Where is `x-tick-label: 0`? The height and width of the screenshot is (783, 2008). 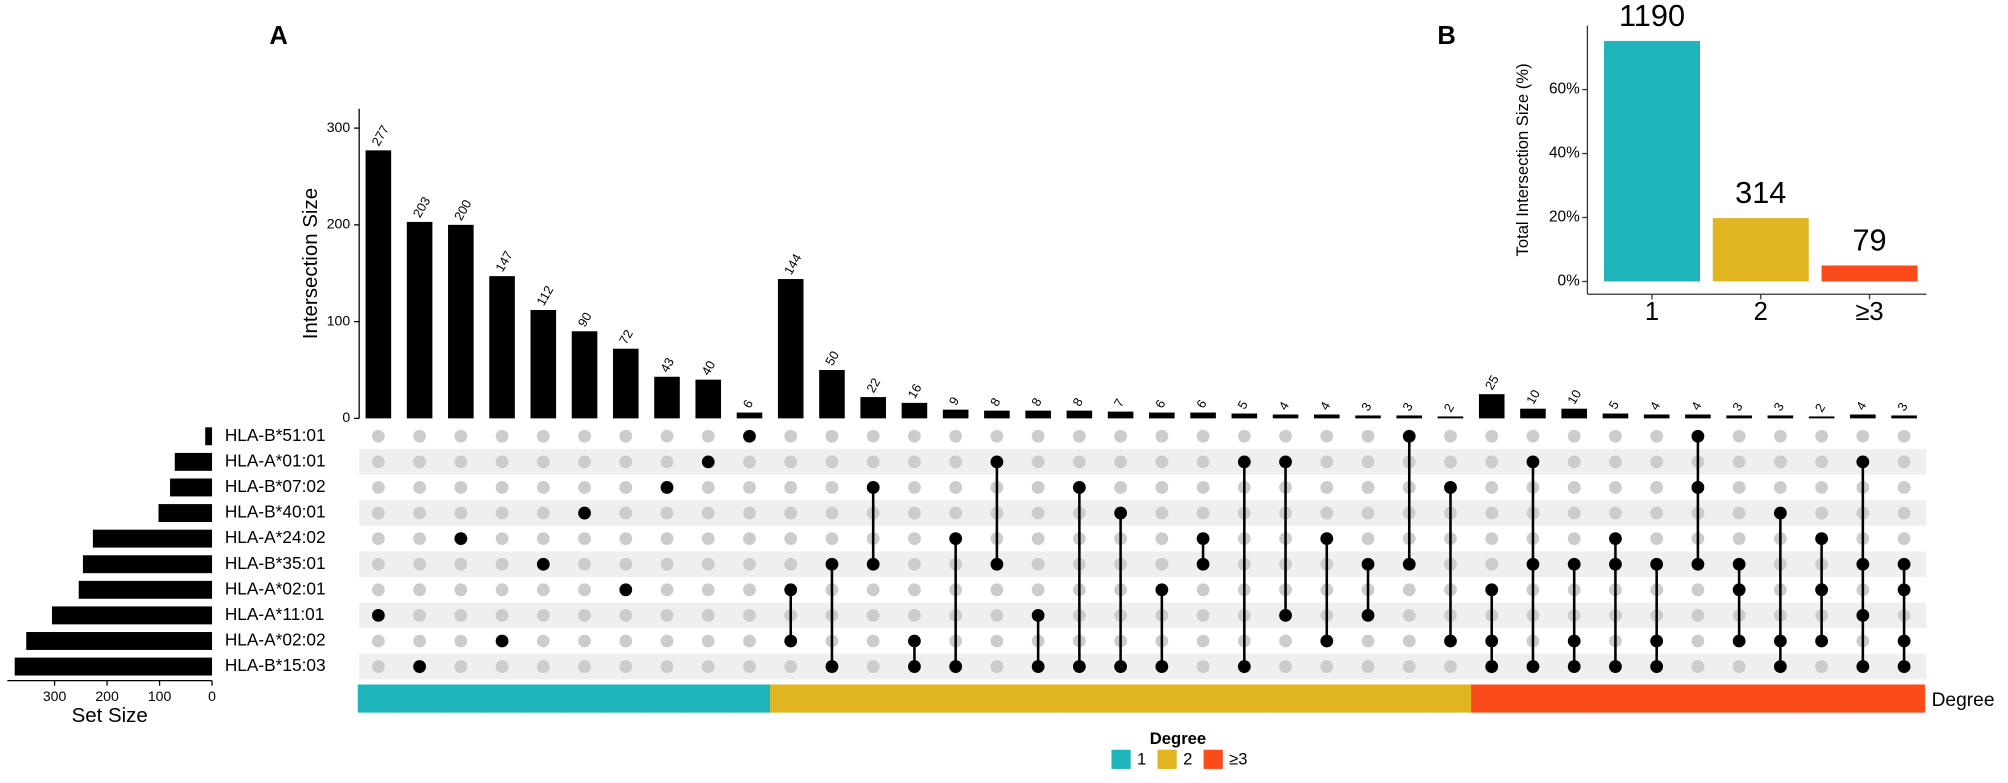 x-tick-label: 0 is located at coordinates (212, 696).